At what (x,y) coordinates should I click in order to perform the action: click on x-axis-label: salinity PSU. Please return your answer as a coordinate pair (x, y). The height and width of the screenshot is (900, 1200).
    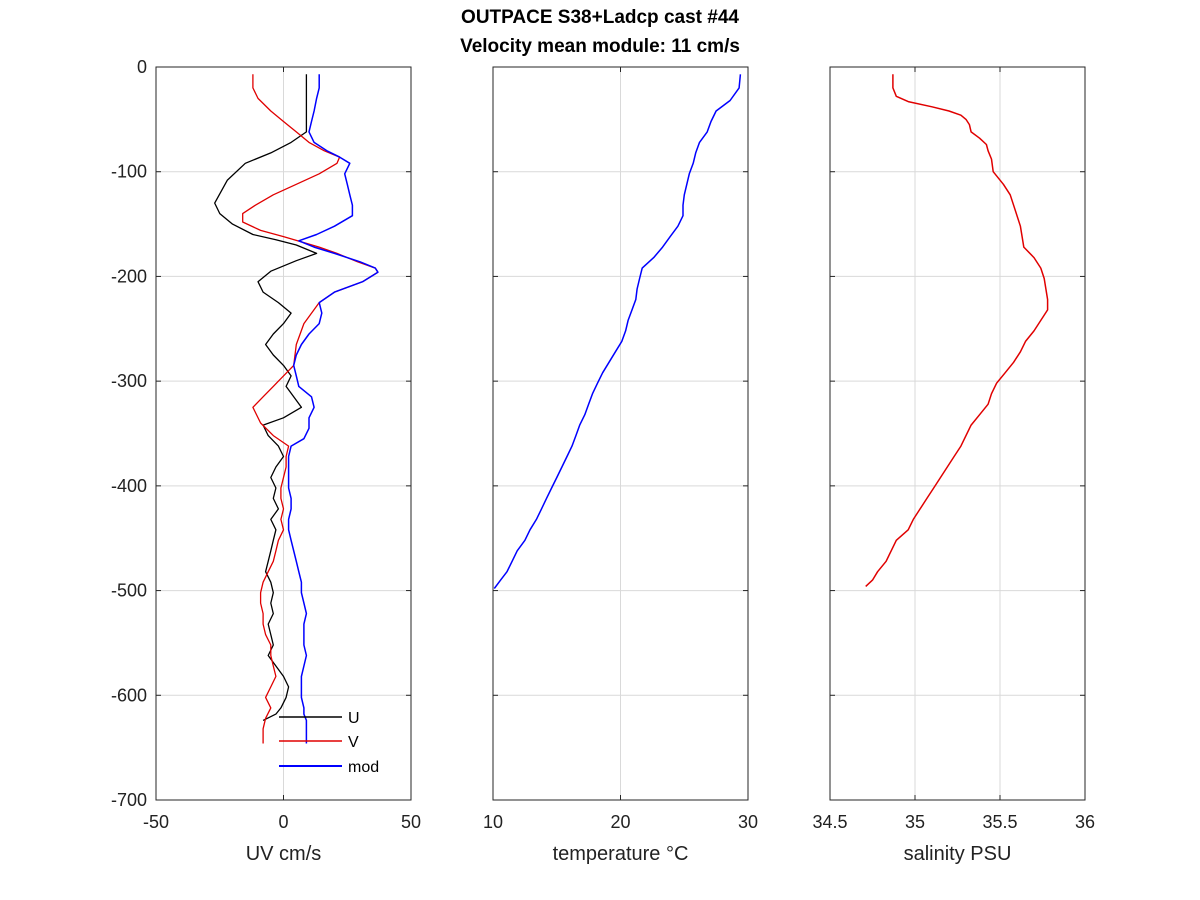
    Looking at the image, I should click on (958, 854).